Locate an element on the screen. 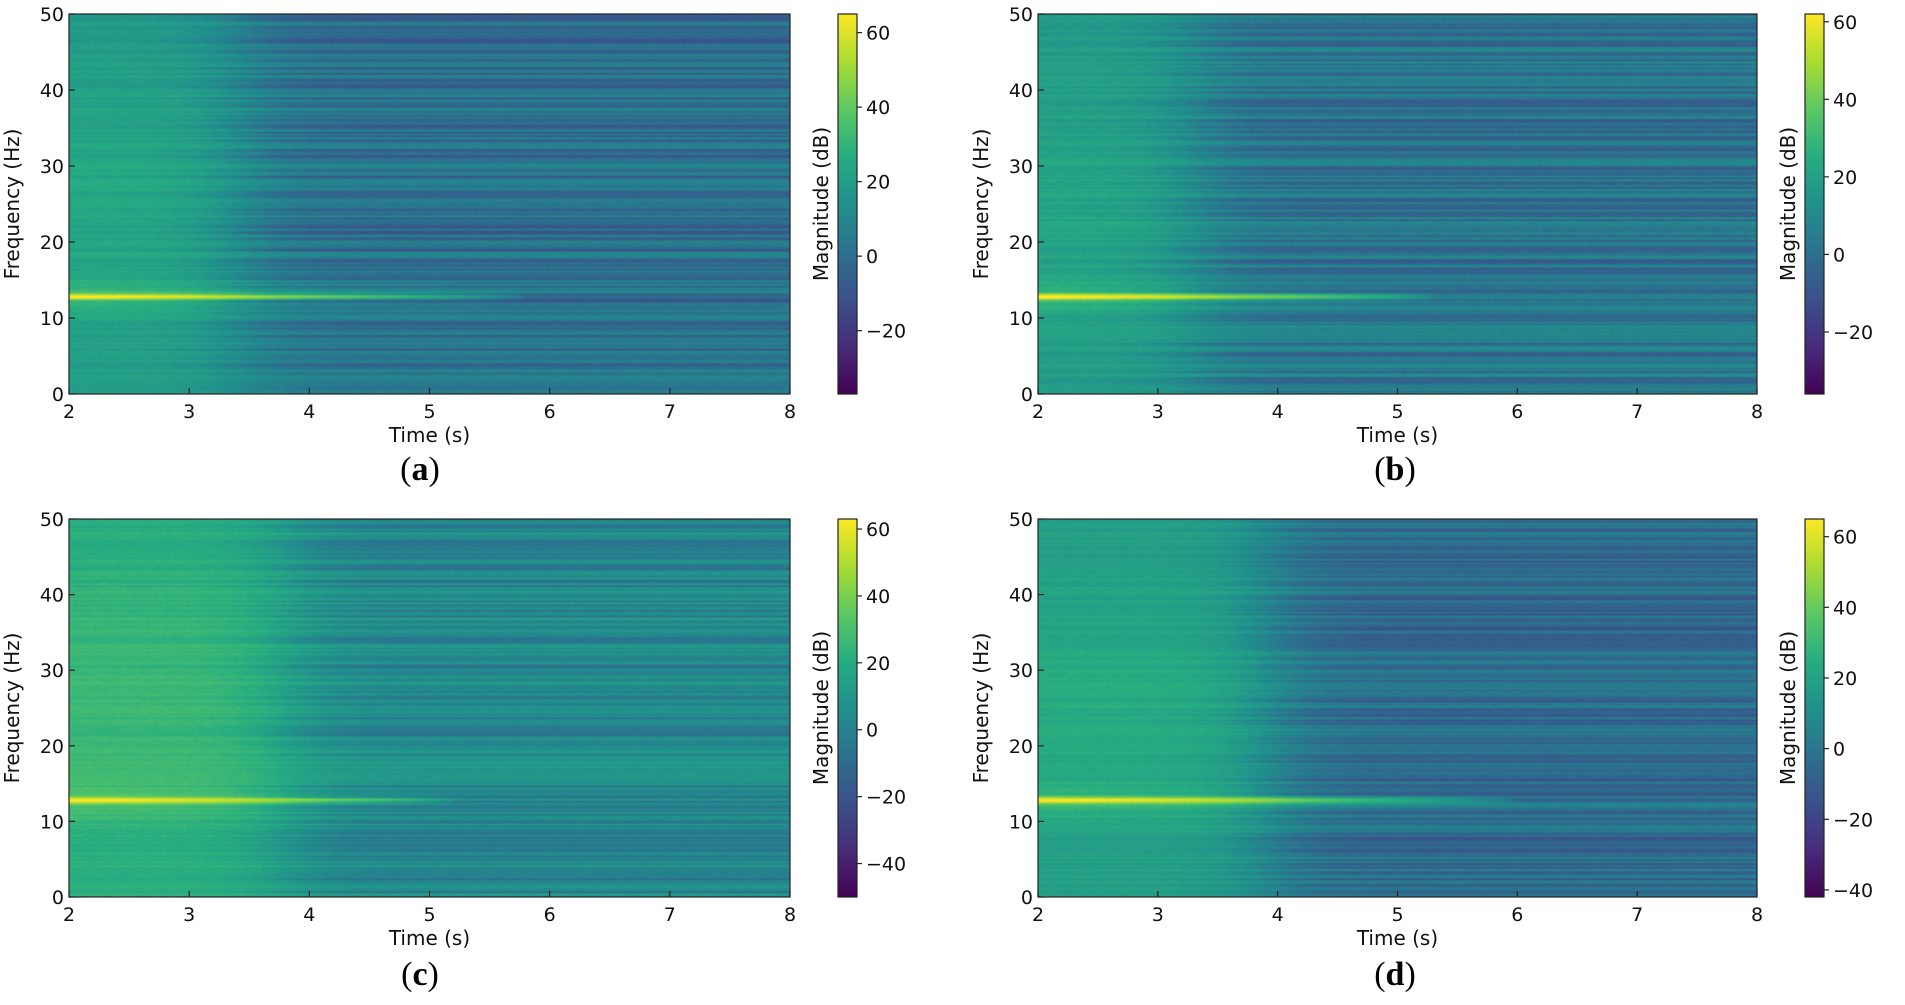  panel-caption-c: (c) is located at coordinates (420, 974).